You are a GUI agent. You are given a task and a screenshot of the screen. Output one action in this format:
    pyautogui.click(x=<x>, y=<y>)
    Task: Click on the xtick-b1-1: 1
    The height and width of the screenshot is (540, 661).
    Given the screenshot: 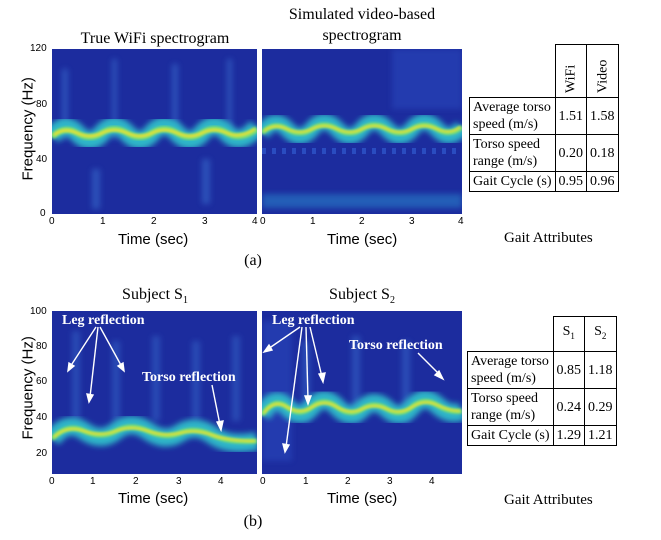 What is the action you would take?
    pyautogui.click(x=93, y=481)
    